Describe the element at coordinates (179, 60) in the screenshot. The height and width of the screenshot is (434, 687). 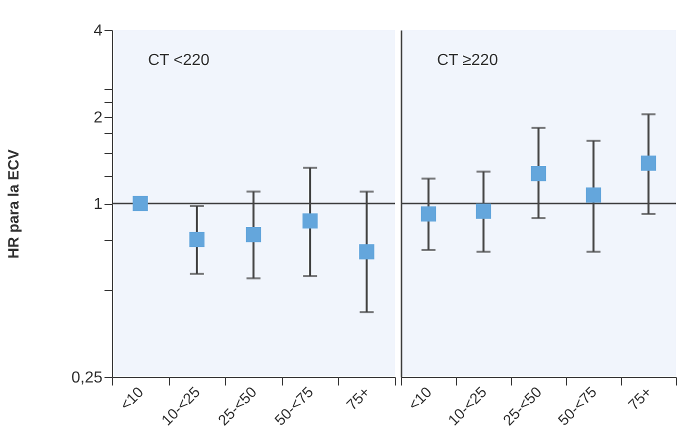
I see `text: CT <220` at that location.